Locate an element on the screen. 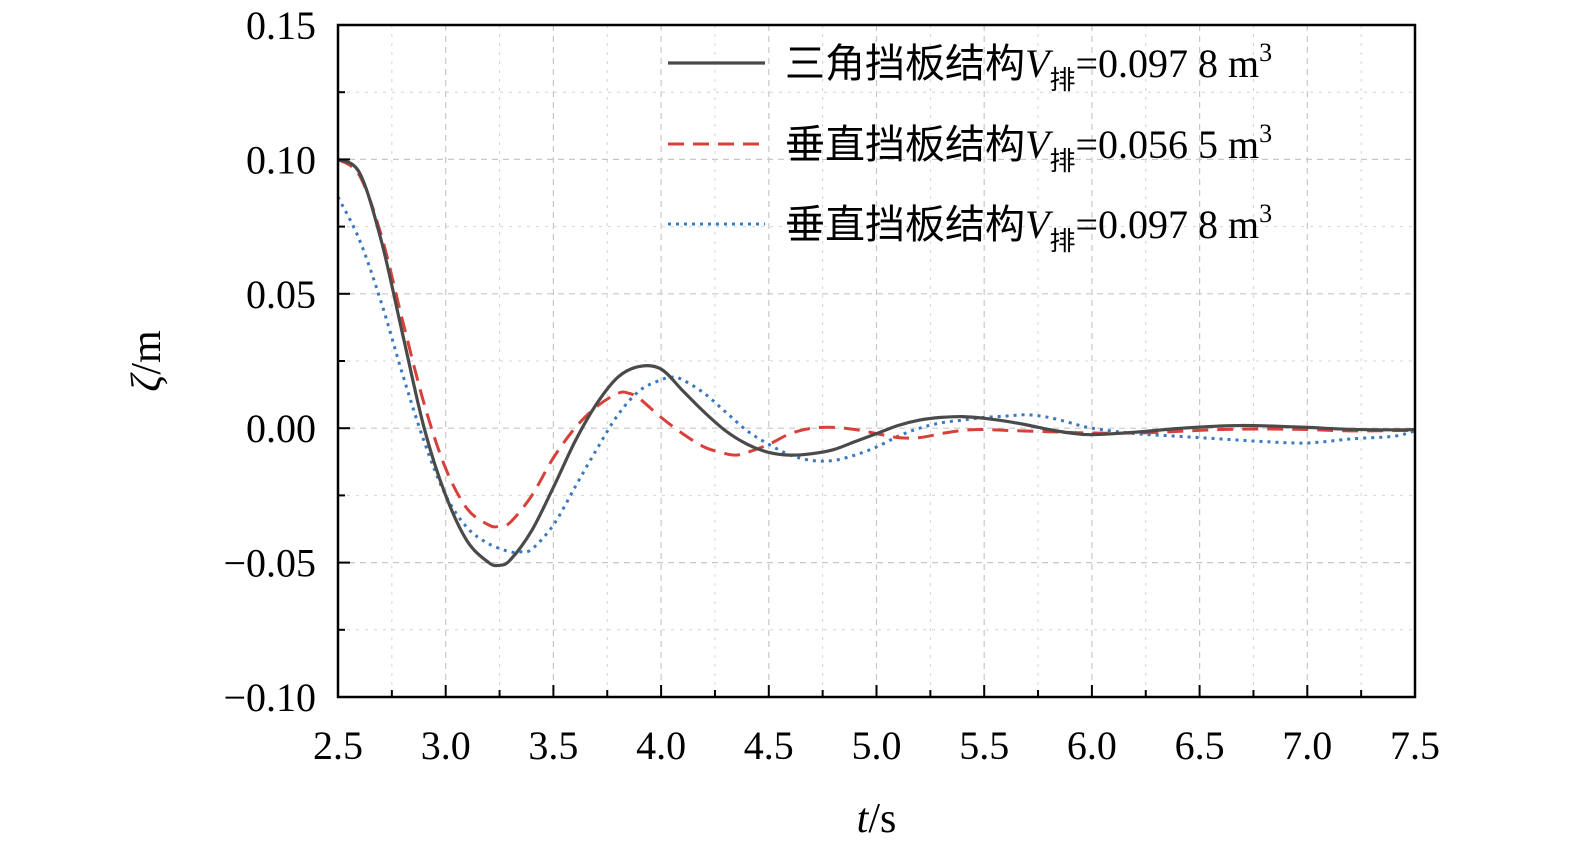 Image resolution: width=1575 pixels, height=850 pixels. x-tick-label: 4.5 is located at coordinates (769, 745).